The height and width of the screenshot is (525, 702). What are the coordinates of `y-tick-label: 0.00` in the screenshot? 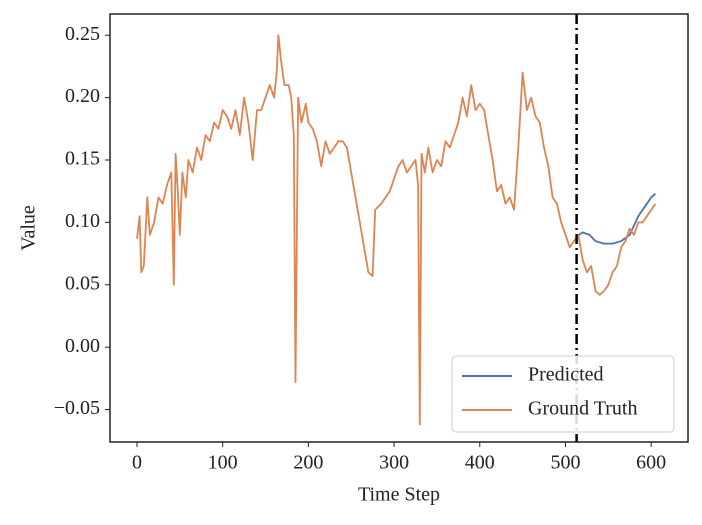 It's located at (82, 346).